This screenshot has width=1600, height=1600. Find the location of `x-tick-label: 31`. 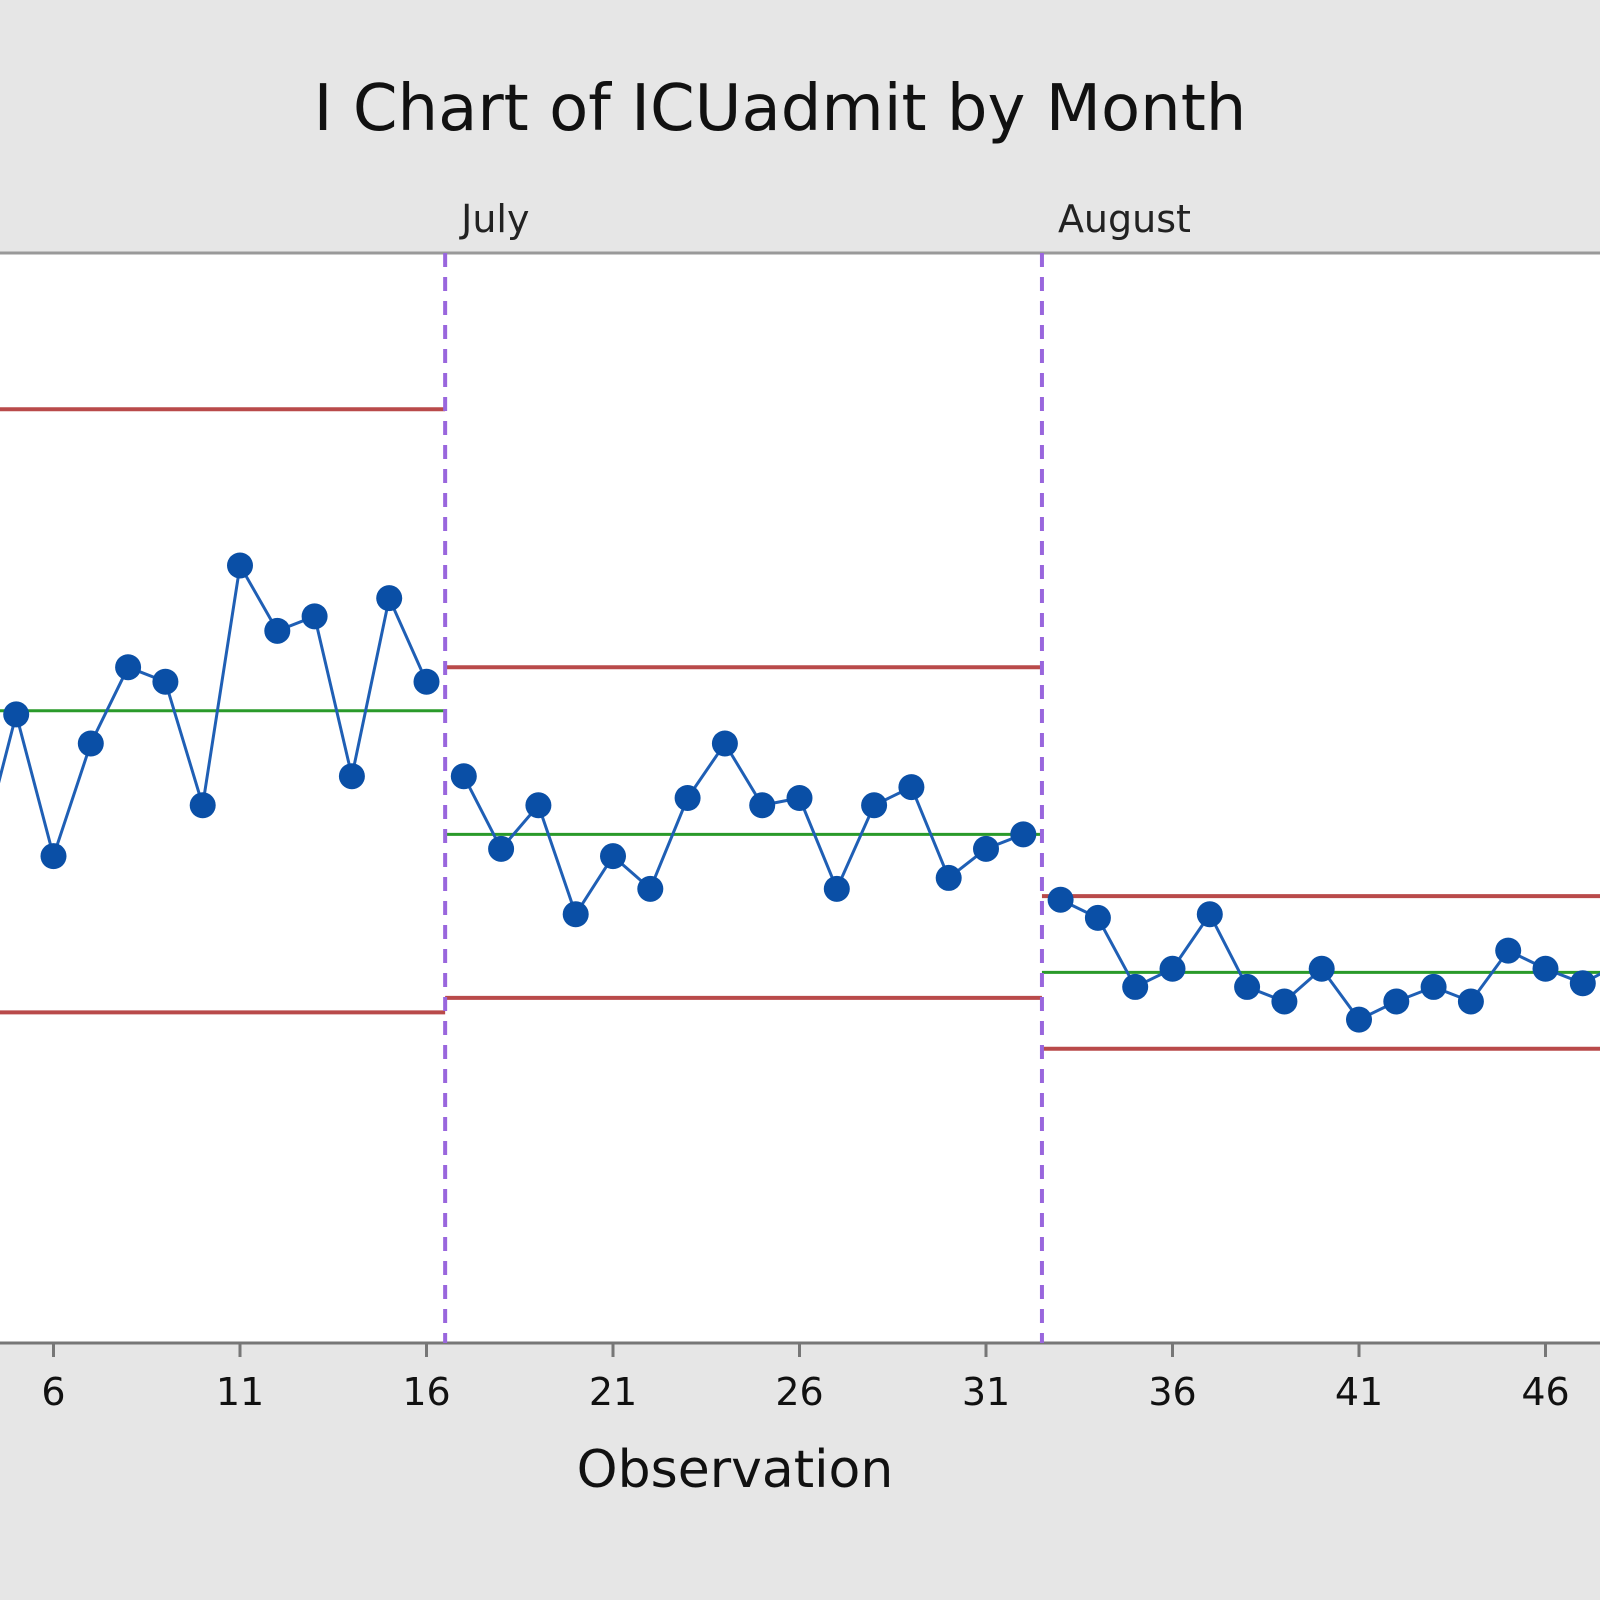

x-tick-label: 31 is located at coordinates (986, 1392).